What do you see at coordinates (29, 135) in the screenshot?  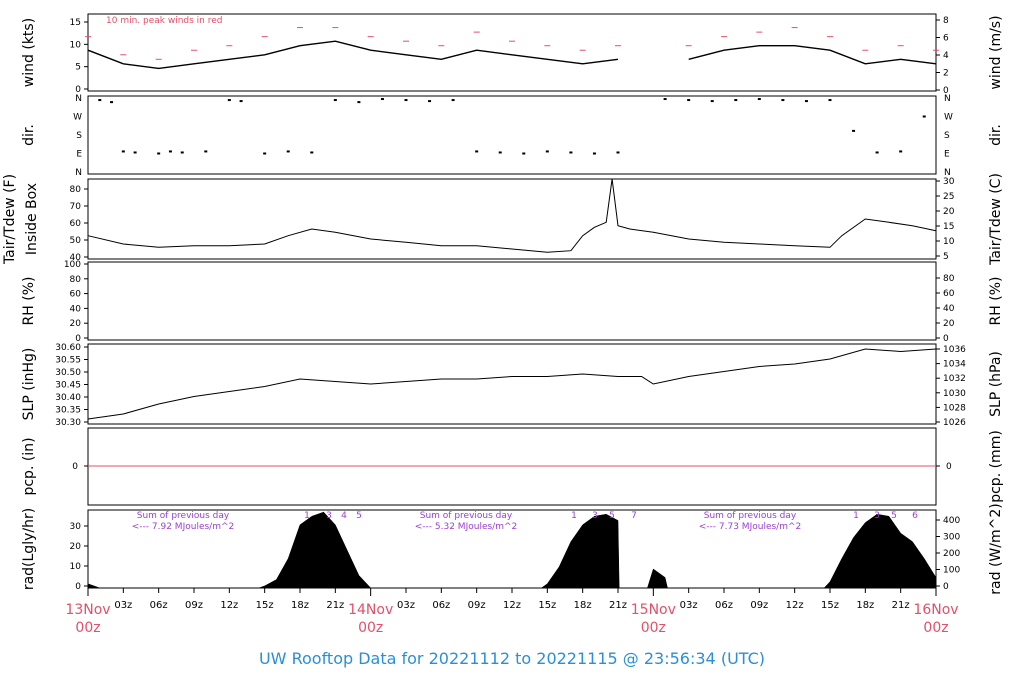 I see `dir-ylabel-left: dir.` at bounding box center [29, 135].